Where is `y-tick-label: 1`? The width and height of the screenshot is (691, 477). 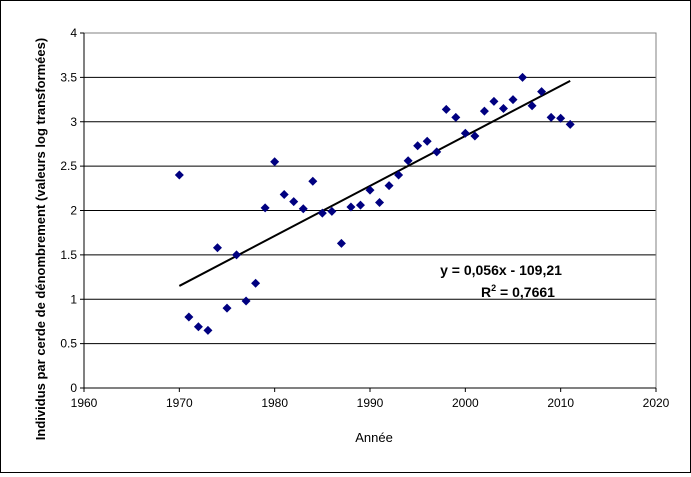 y-tick-label: 1 is located at coordinates (73, 299).